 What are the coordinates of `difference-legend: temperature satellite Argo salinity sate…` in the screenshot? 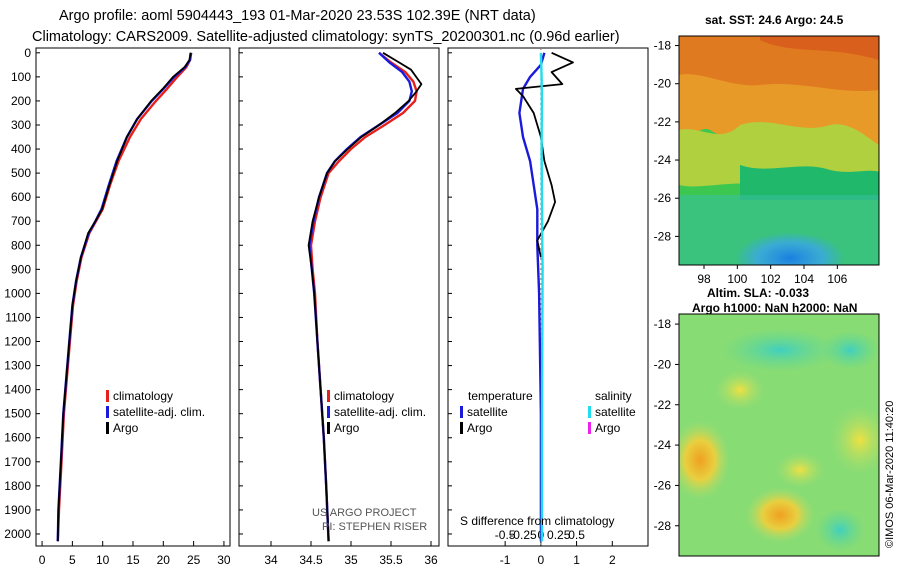 It's located at (548, 458).